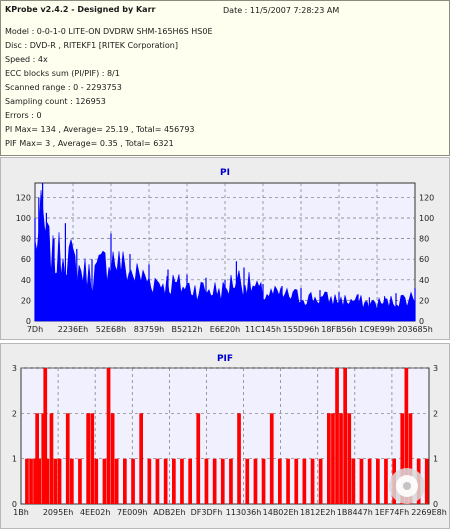 This screenshot has height=529, width=450. What do you see at coordinates (426, 218) in the screenshot?
I see `pi-ytick-right: 100` at bounding box center [426, 218].